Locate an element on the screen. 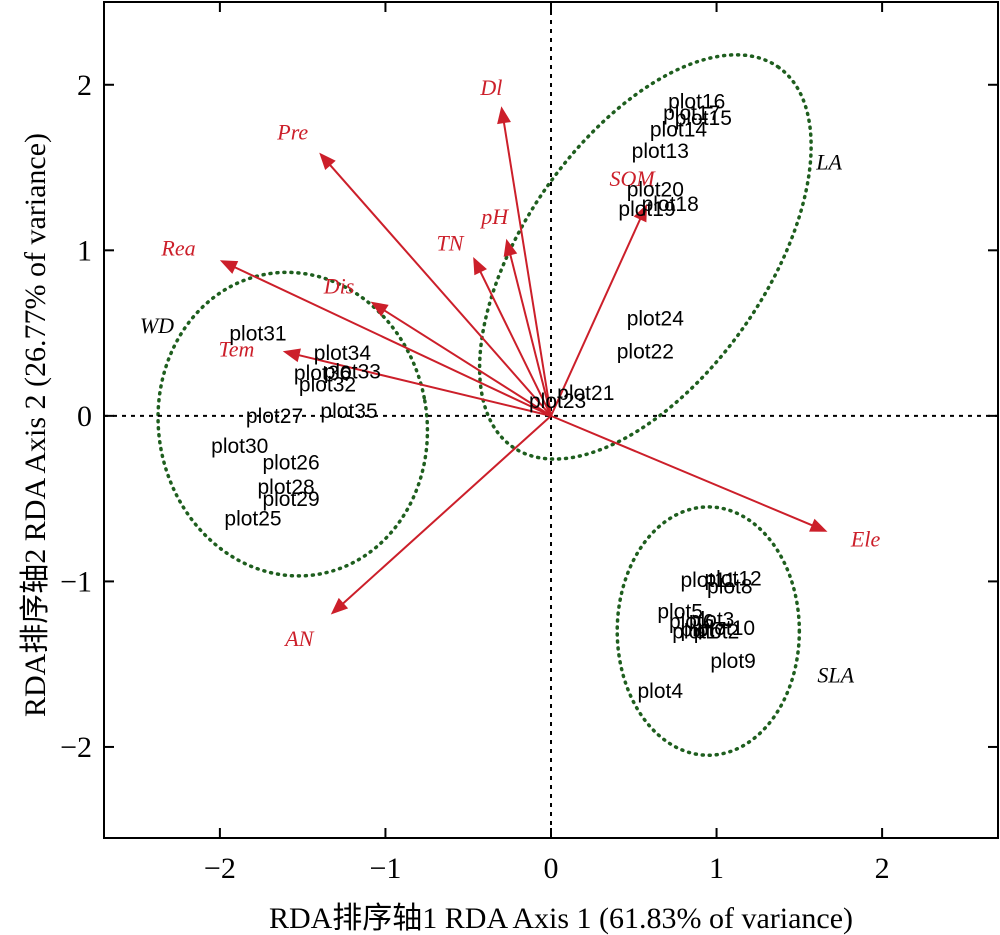 The height and width of the screenshot is (935, 1000). arrow-som: SOM is located at coordinates (603, 291).